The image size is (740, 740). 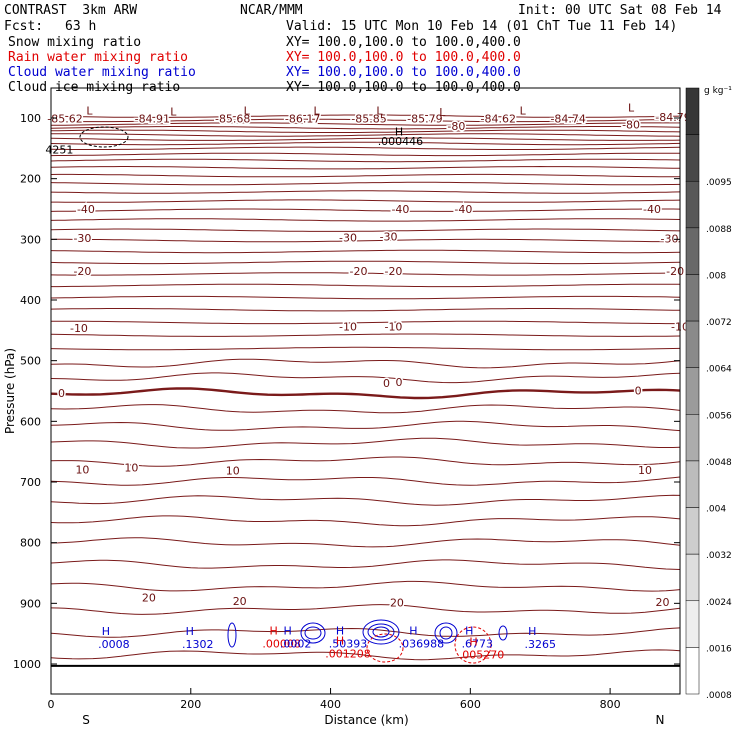 I want to click on isotherm-label: -85.85, so click(x=368, y=119).